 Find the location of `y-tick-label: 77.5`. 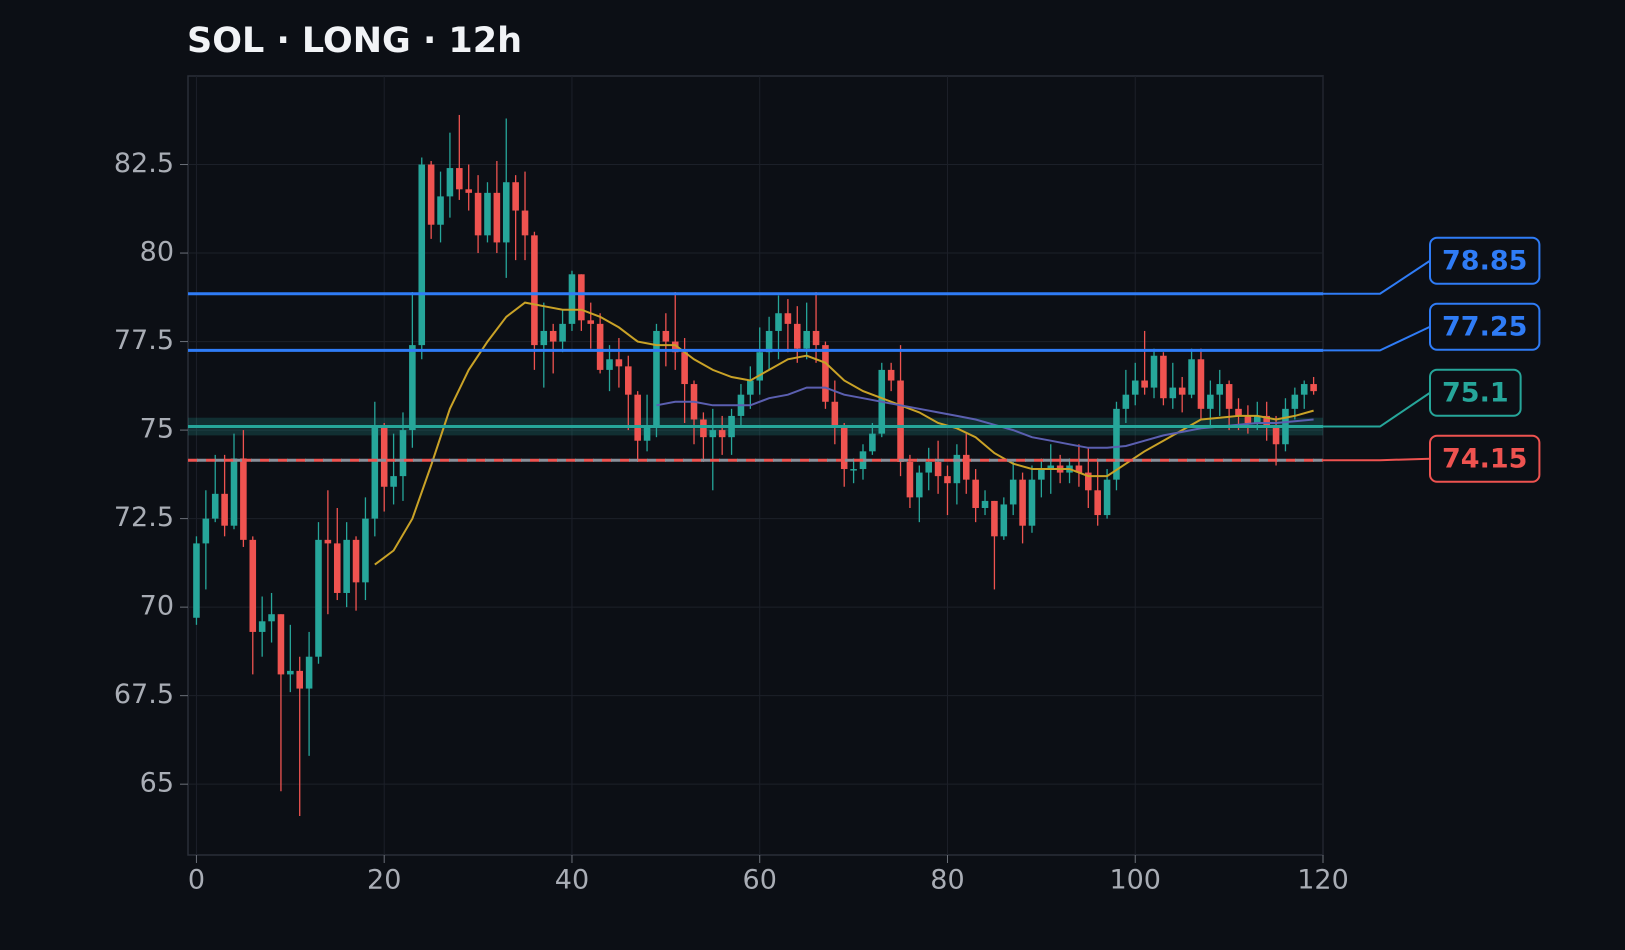

y-tick-label: 77.5 is located at coordinates (144, 340).